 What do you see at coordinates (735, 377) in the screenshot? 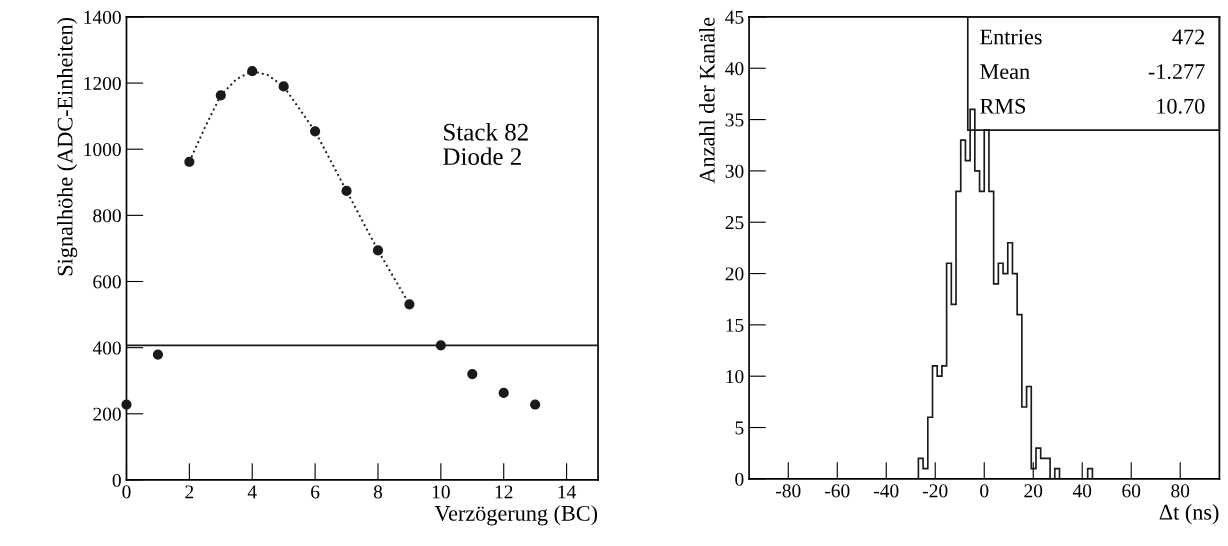
I see `y-tick-label: 10` at bounding box center [735, 377].